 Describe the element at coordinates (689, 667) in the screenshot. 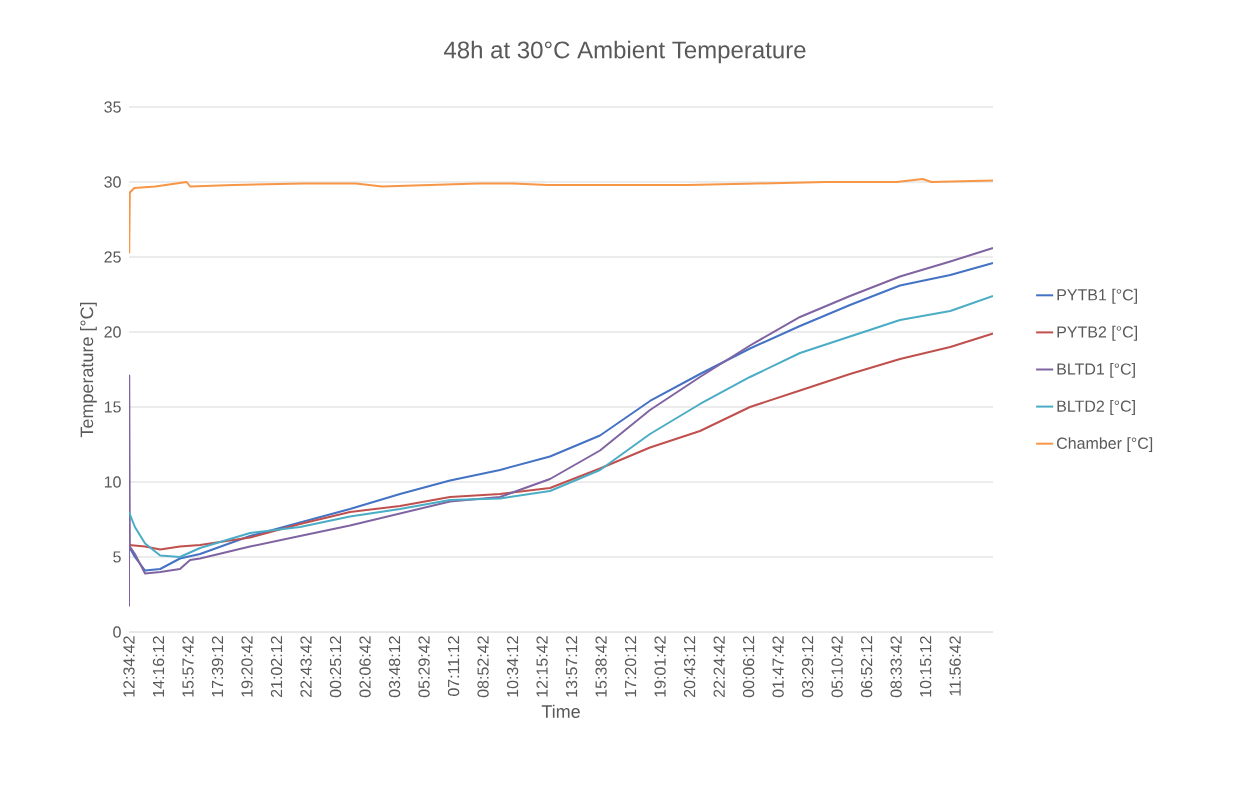

I see `x-tick-label: 20:43:12` at that location.